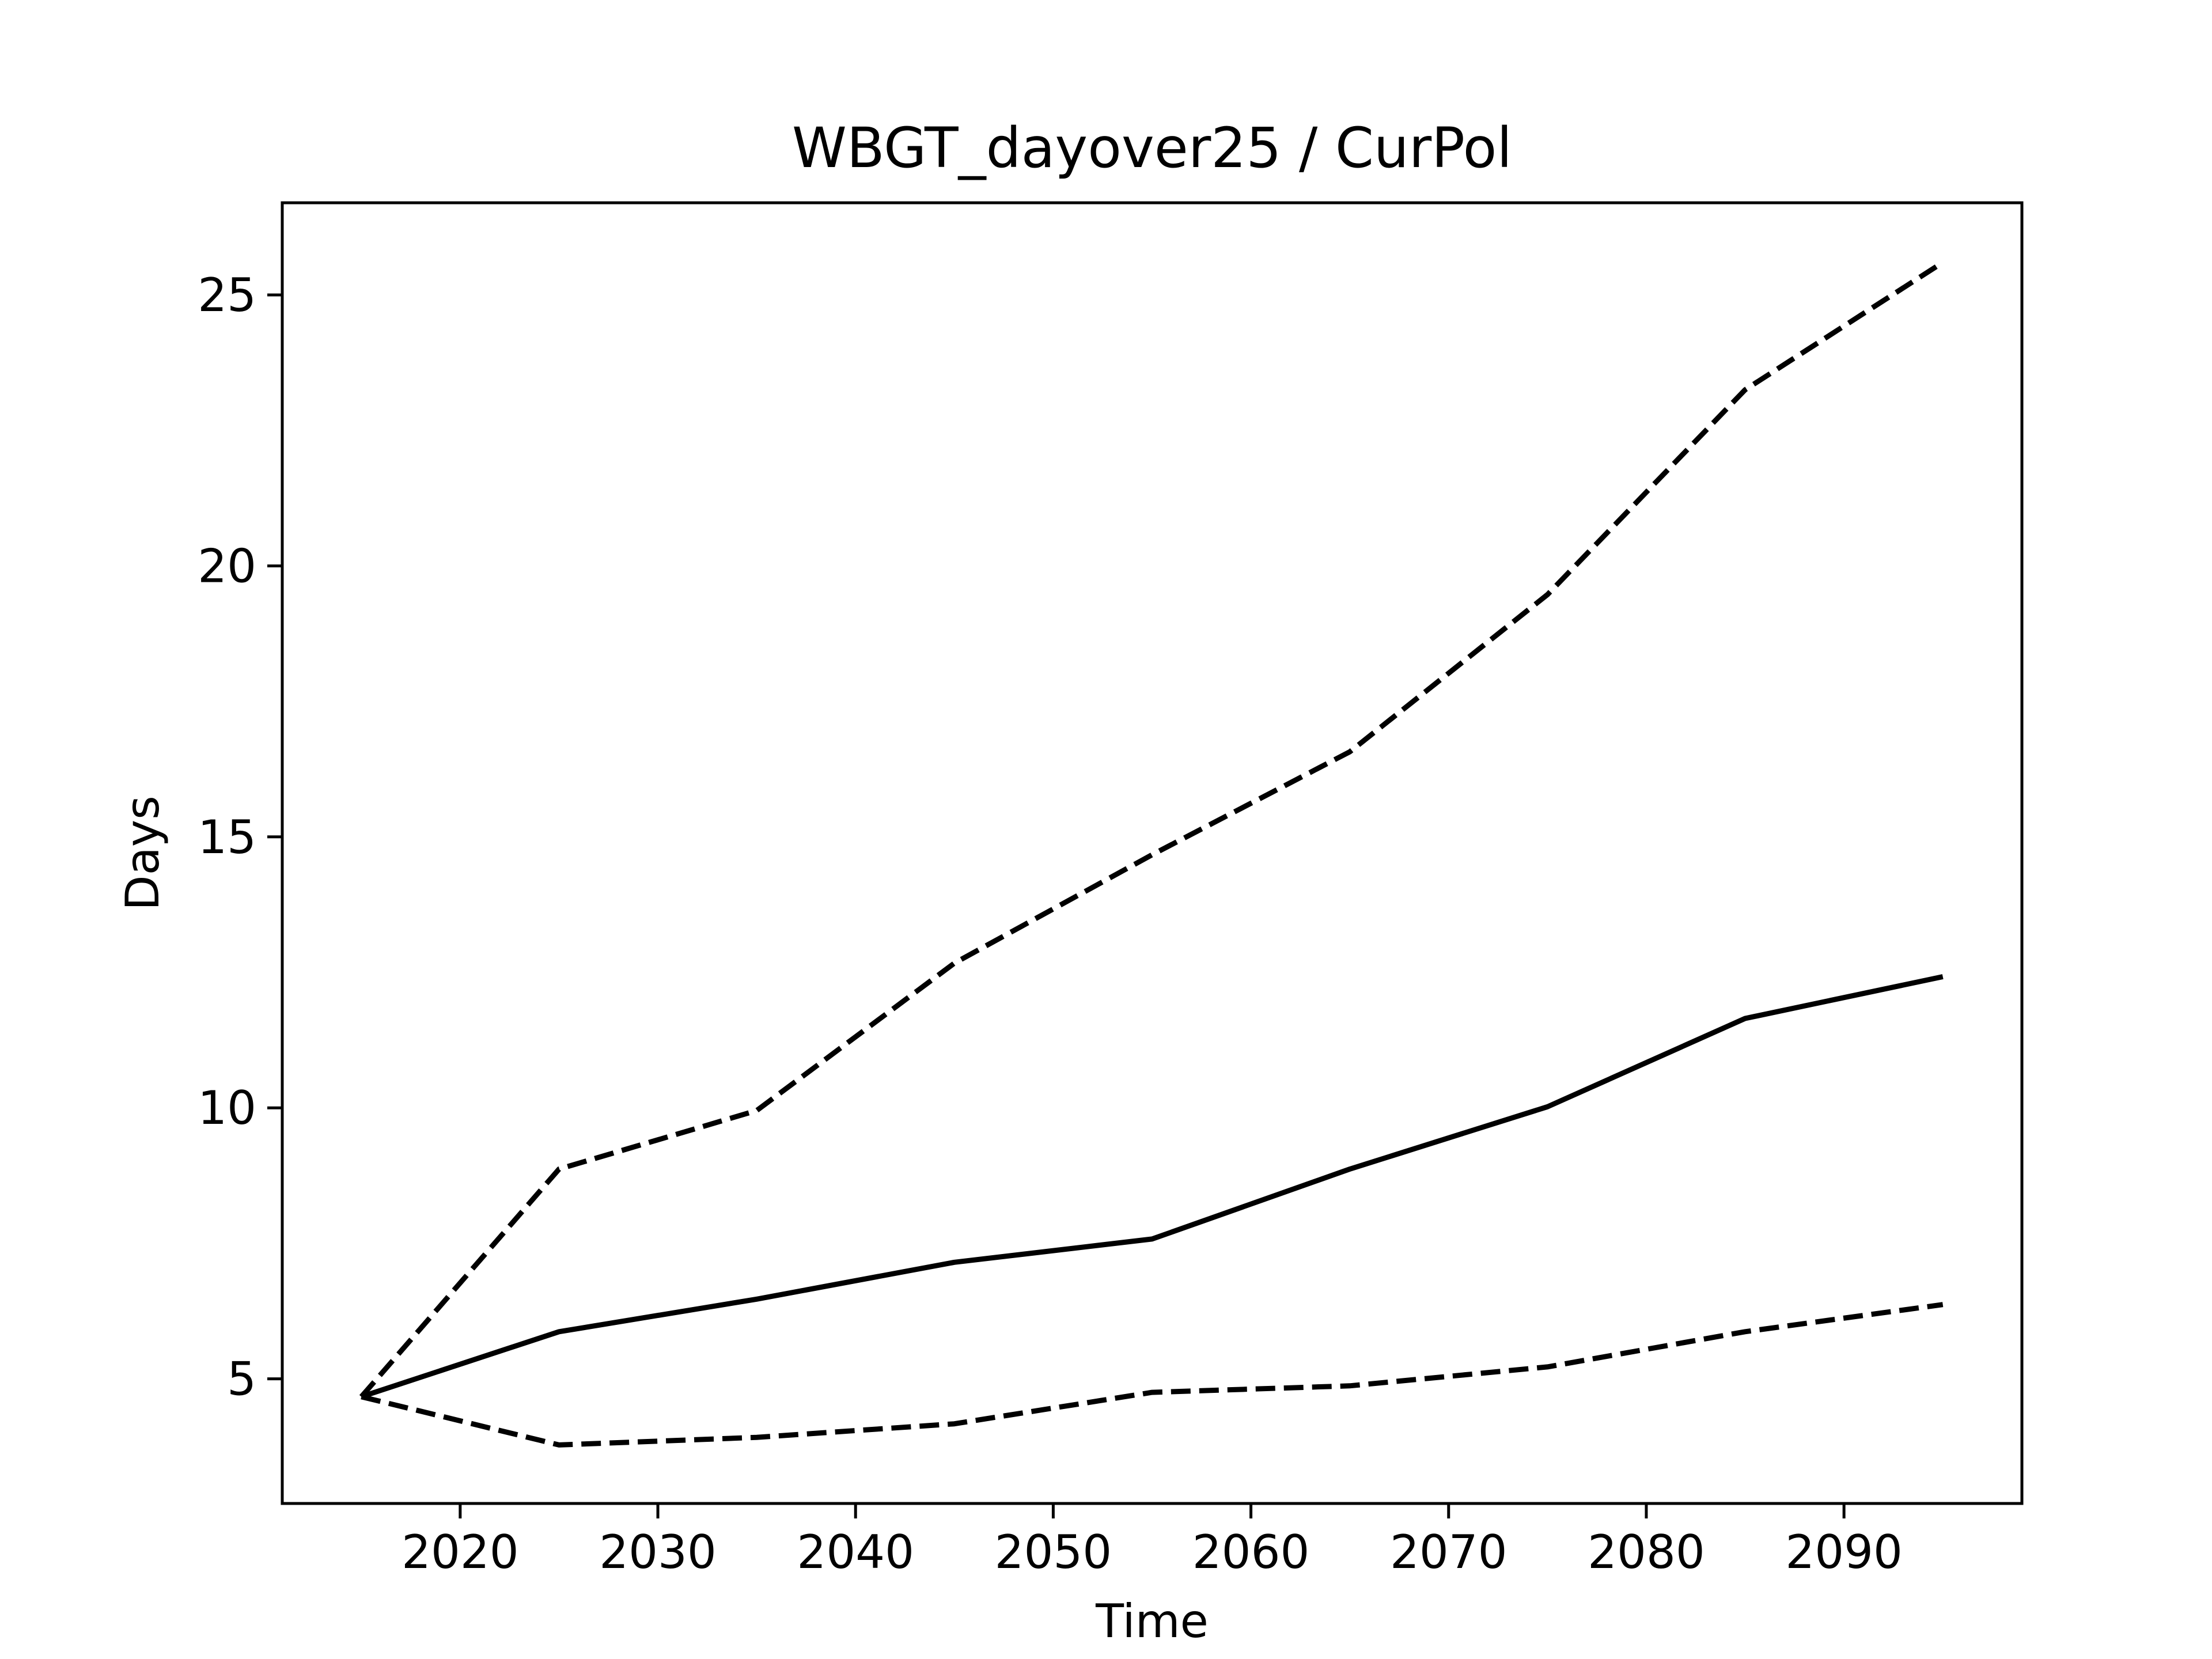 Image resolution: width=2212 pixels, height=1659 pixels. Describe the element at coordinates (1152, 1621) in the screenshot. I see `x-axis-title: Time` at that location.